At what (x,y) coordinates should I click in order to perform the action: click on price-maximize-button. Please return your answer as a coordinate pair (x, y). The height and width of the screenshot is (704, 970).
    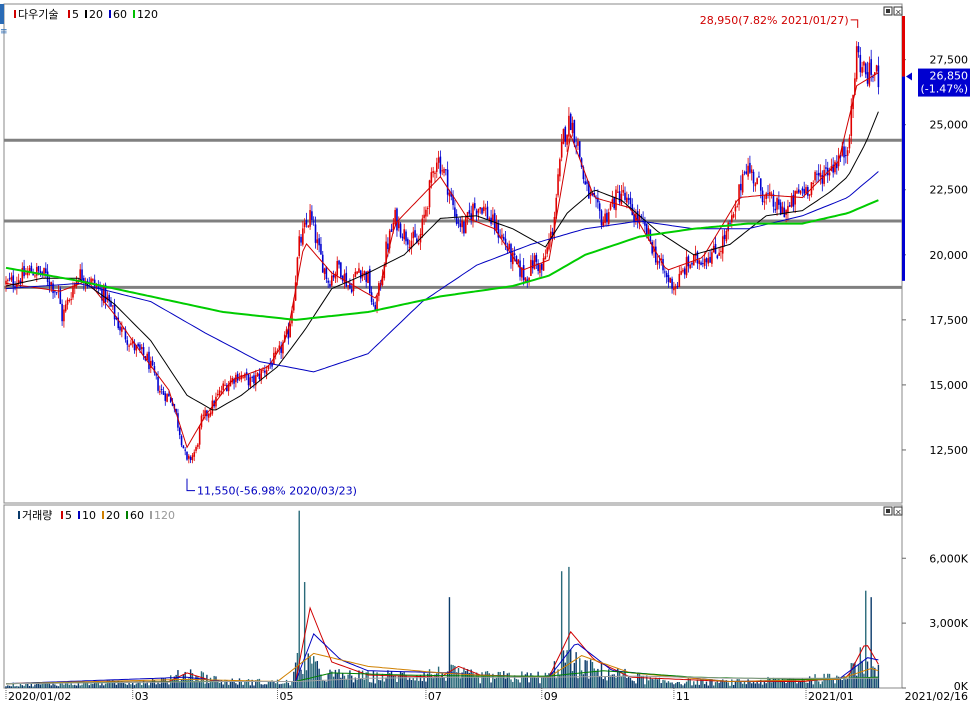
    Looking at the image, I should click on (888, 11).